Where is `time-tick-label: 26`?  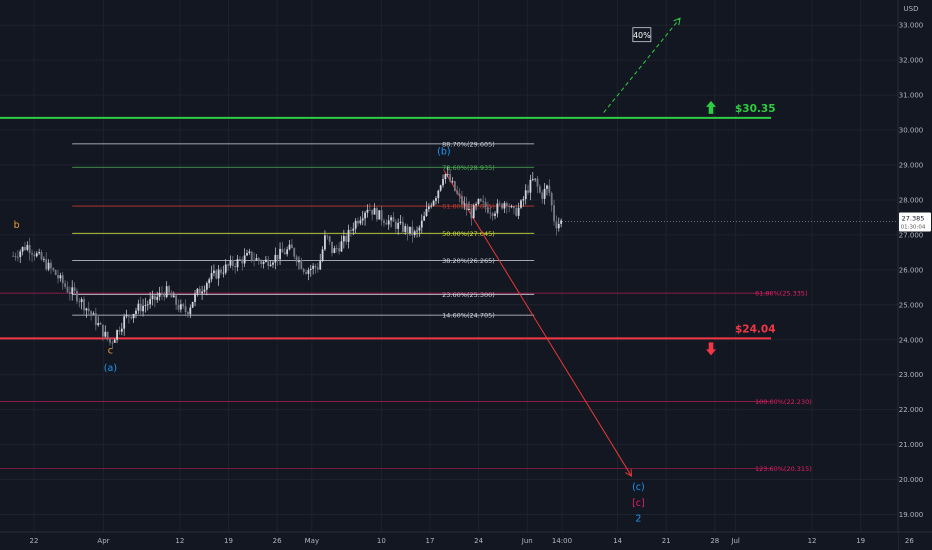
time-tick-label: 26 is located at coordinates (277, 541).